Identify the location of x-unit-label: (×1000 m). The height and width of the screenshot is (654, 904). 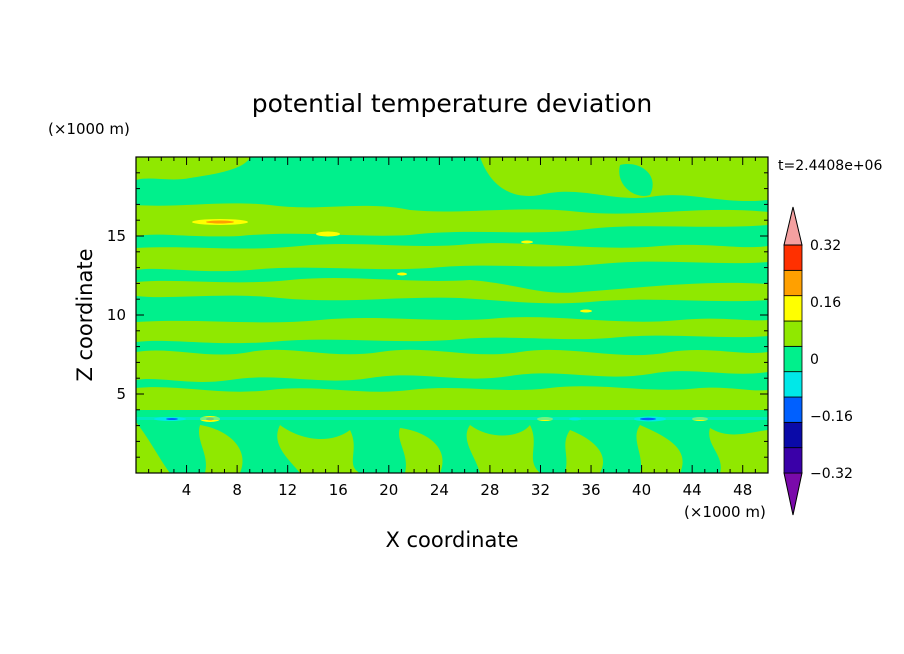
(725, 512).